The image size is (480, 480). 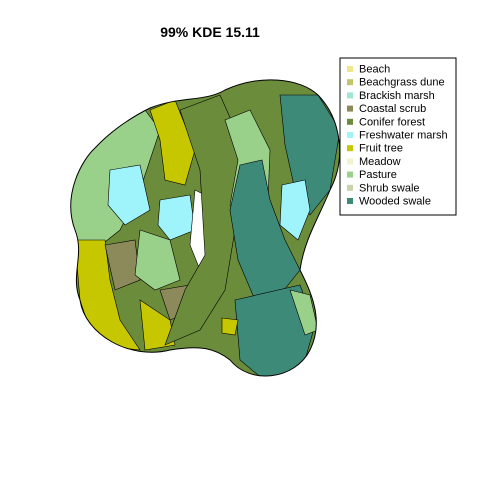 What do you see at coordinates (374, 70) in the screenshot?
I see `legend-label: Beach` at bounding box center [374, 70].